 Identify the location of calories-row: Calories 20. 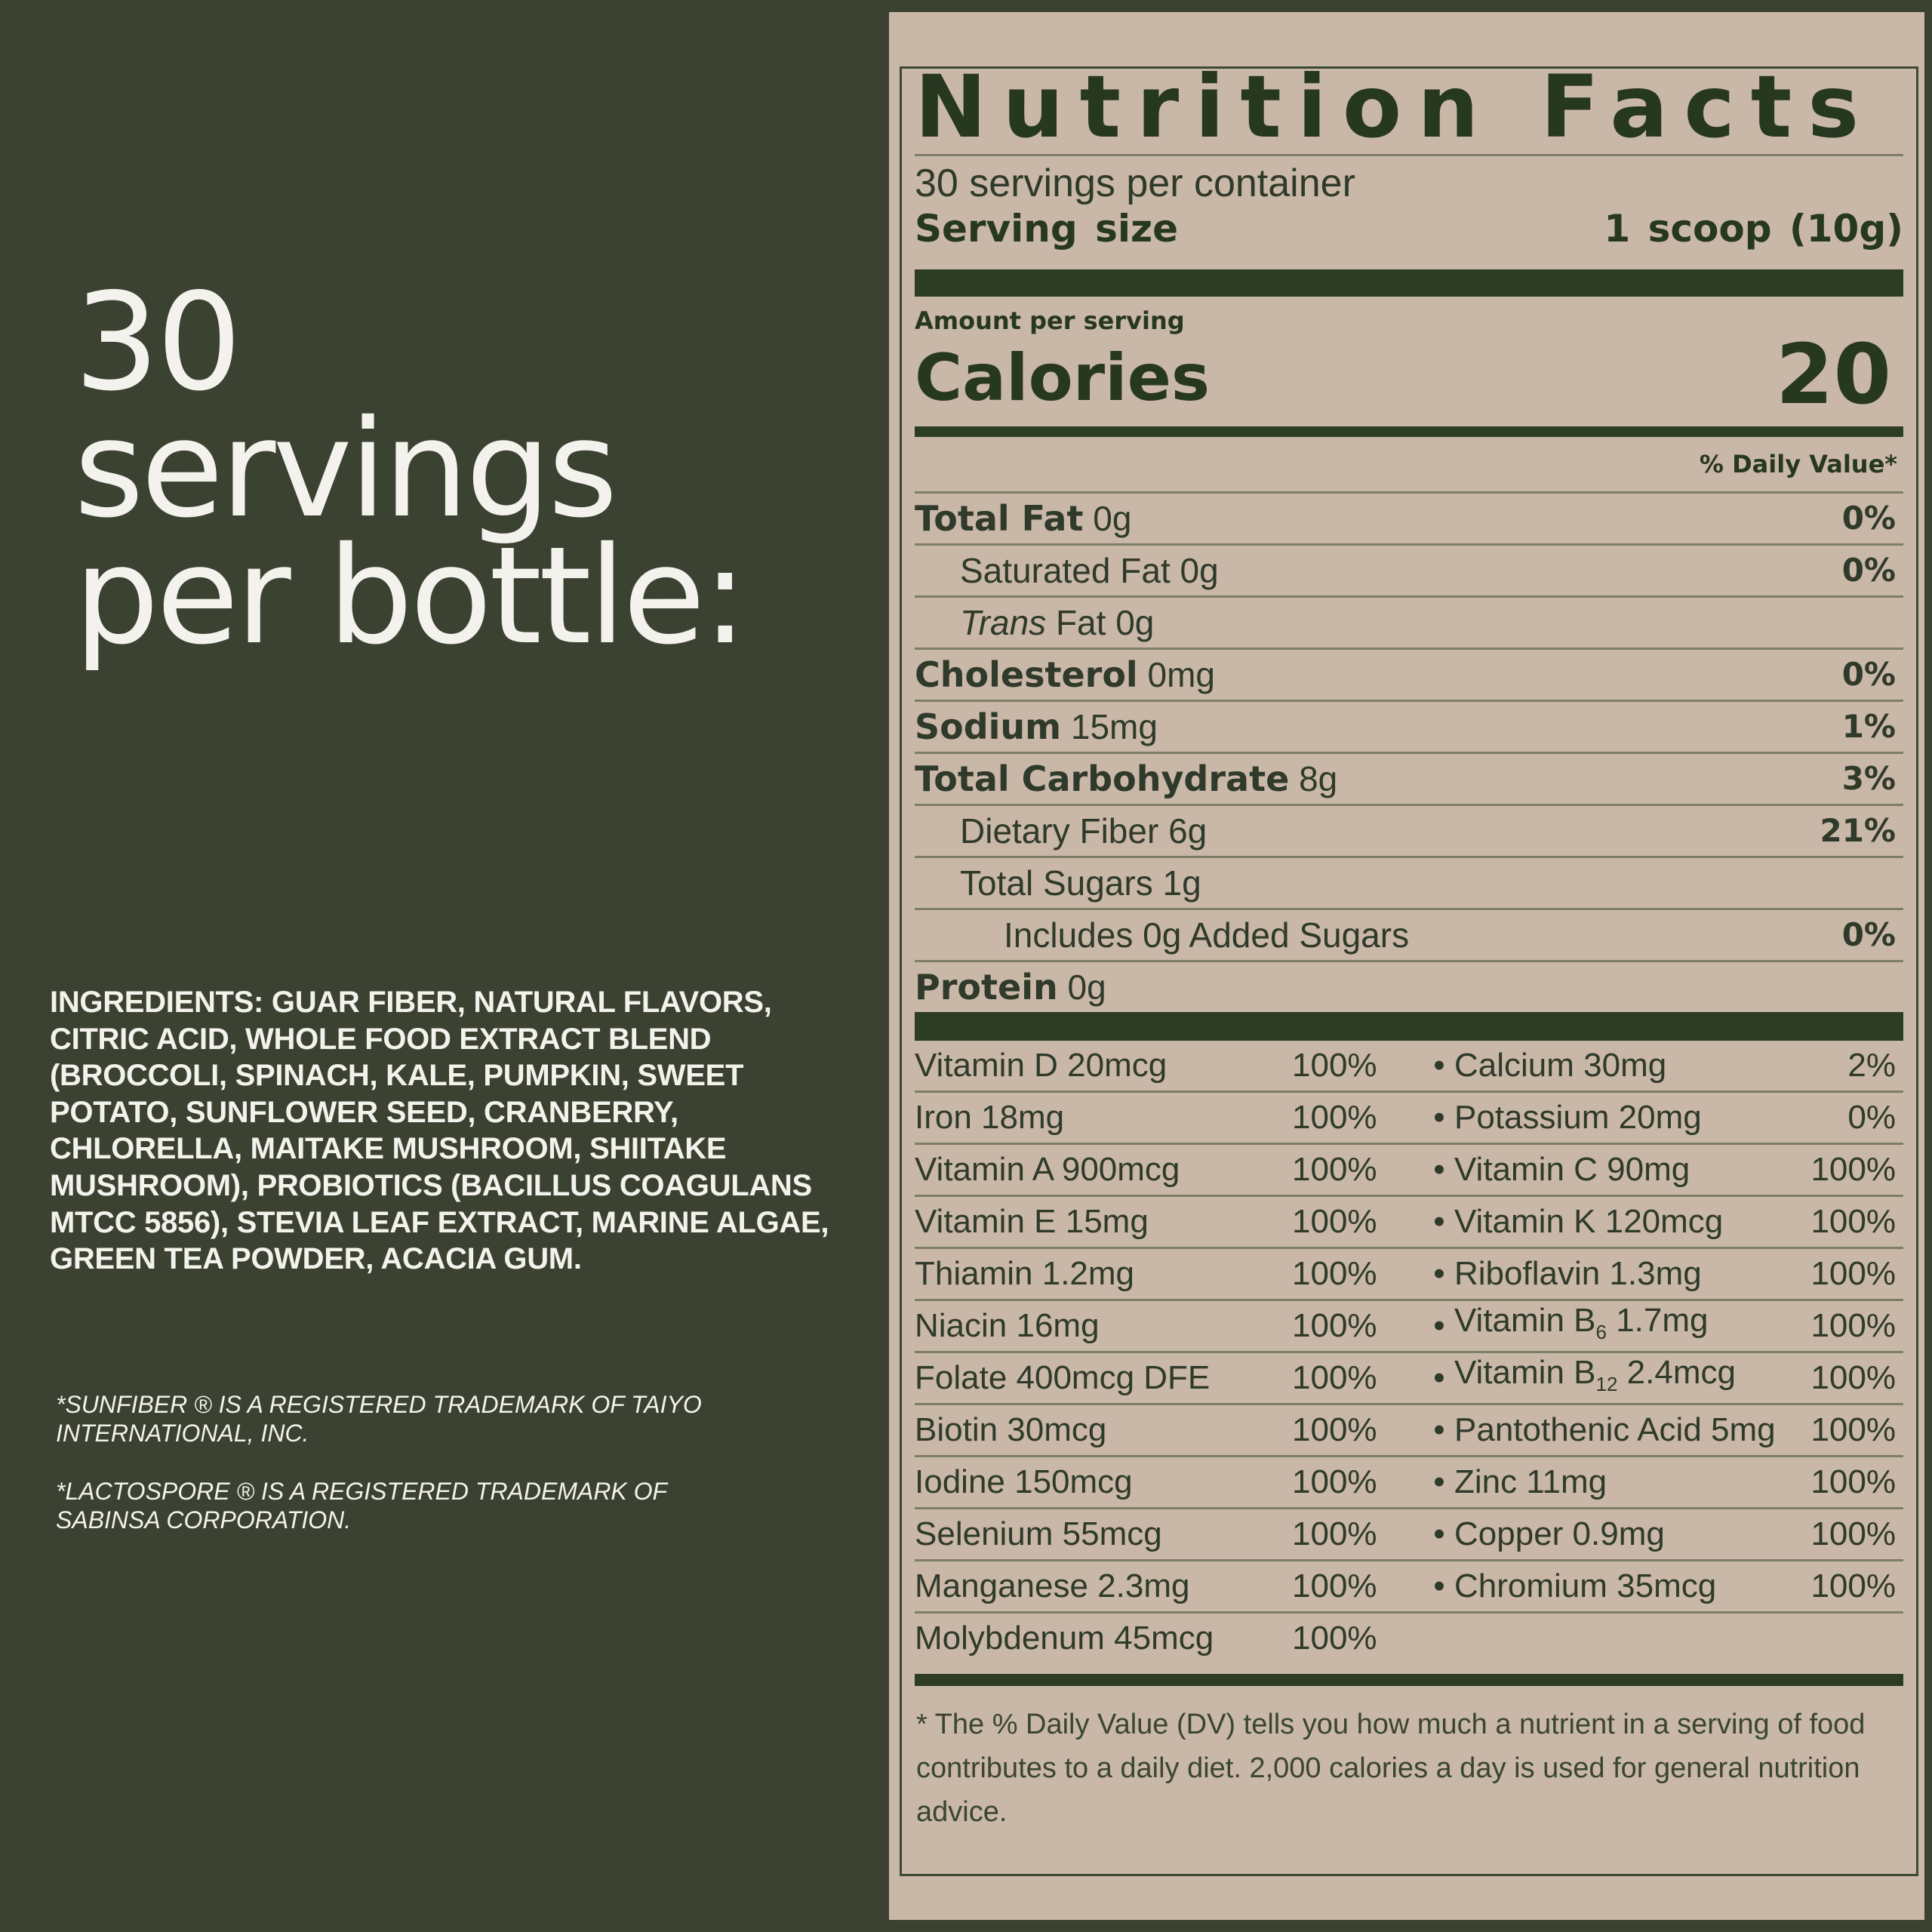
(1409, 374).